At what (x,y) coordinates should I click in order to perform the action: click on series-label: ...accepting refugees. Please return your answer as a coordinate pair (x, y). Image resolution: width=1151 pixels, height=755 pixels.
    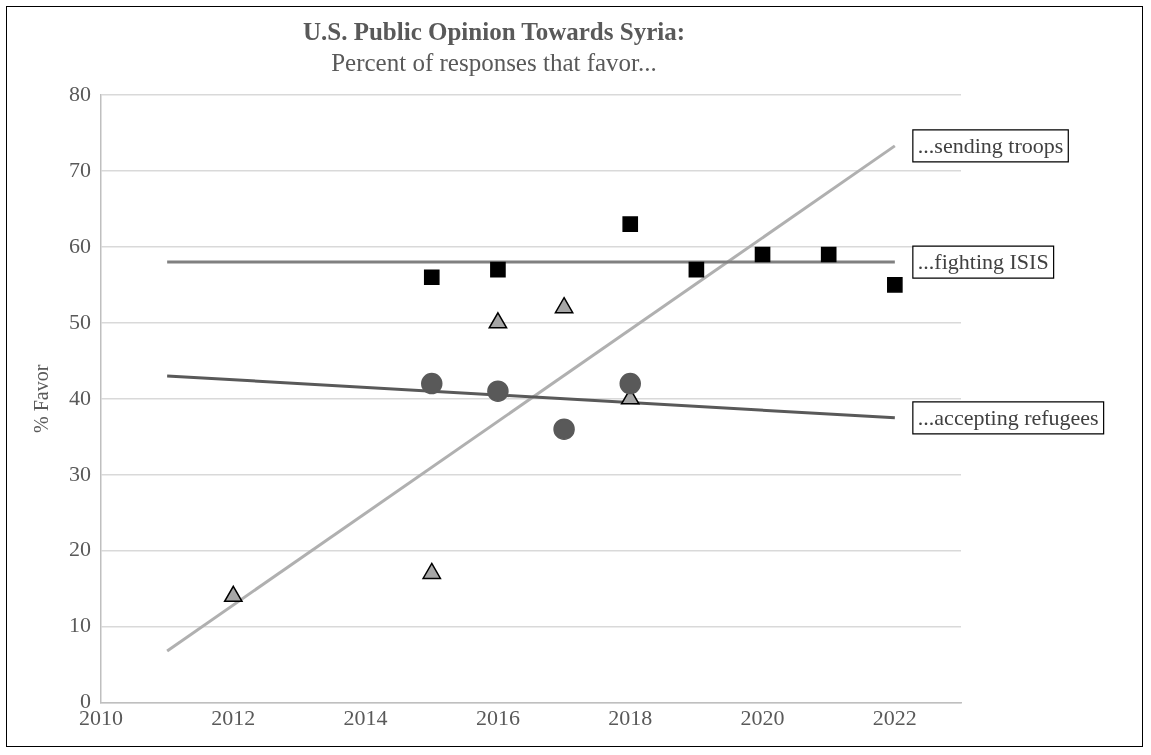
    Looking at the image, I should click on (1008, 417).